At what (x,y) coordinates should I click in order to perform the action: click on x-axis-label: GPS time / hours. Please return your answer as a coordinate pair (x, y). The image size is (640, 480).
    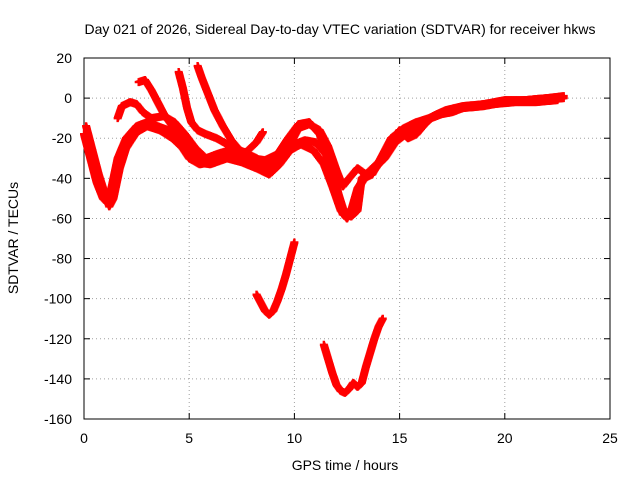
    Looking at the image, I should click on (345, 465).